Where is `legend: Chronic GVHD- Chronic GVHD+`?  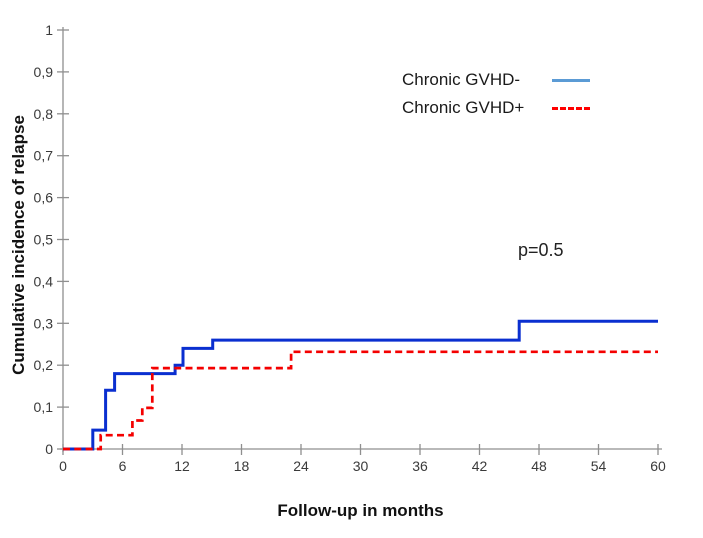
legend: Chronic GVHD- Chronic GVHD+ is located at coordinates (496, 94).